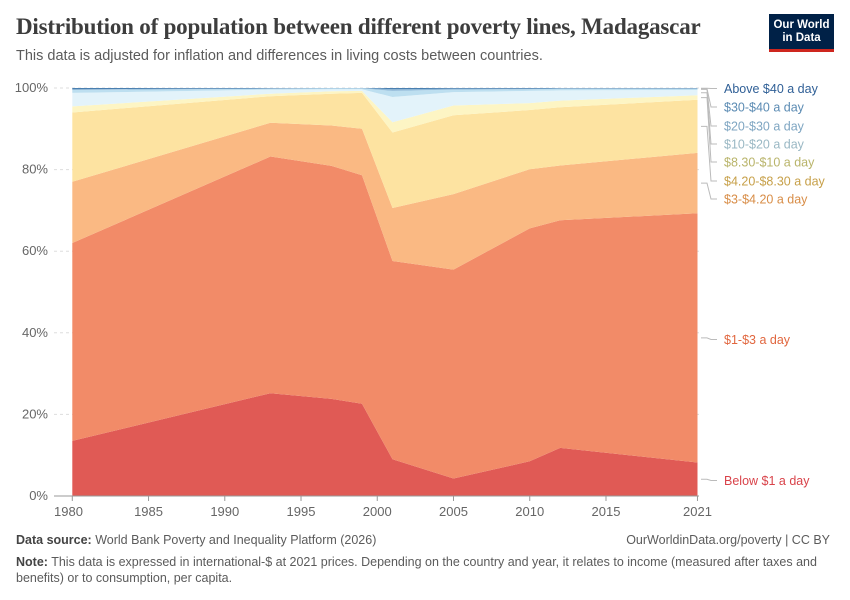  Describe the element at coordinates (35, 413) in the screenshot. I see `y-tick-label: 20%` at that location.